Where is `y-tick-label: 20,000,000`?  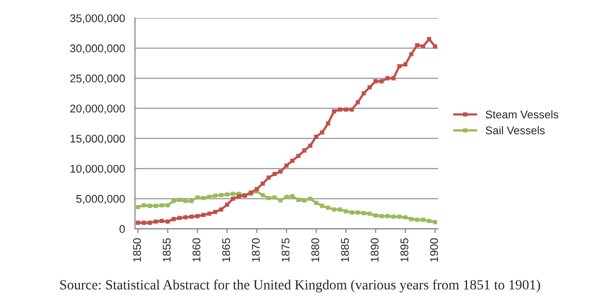 y-tick-label: 20,000,000 is located at coordinates (97, 109).